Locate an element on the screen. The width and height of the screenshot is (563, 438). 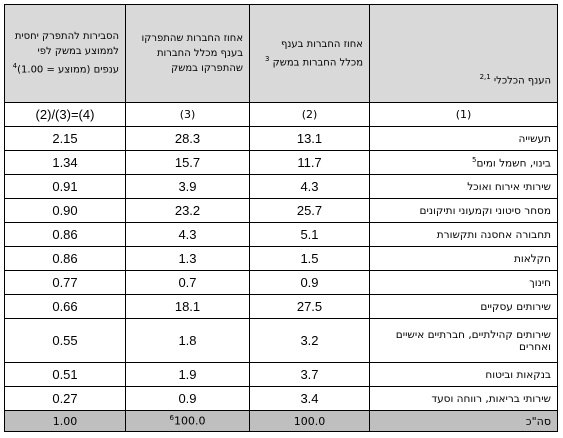
col-number-4: (4)=(3)/(2) is located at coordinates (65, 114).